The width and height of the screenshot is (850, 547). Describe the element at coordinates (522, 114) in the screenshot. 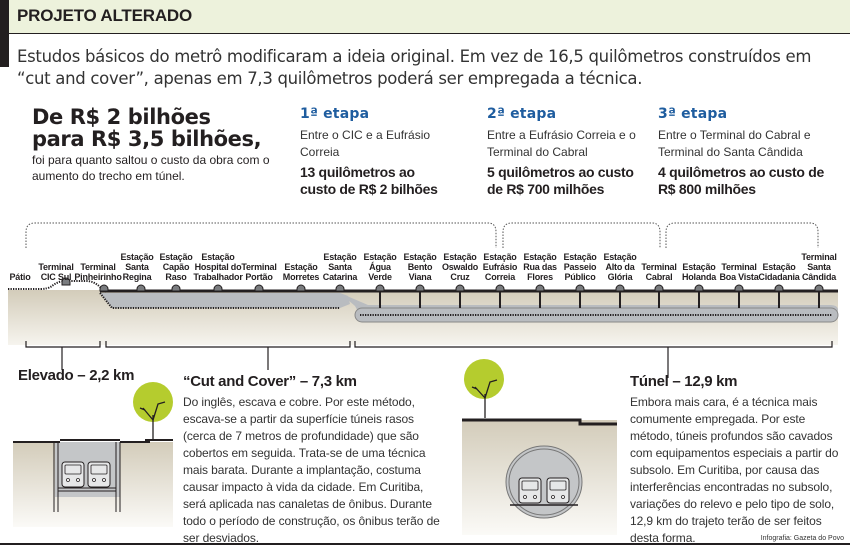

I see `stage-2-title: 2ª etapa` at that location.